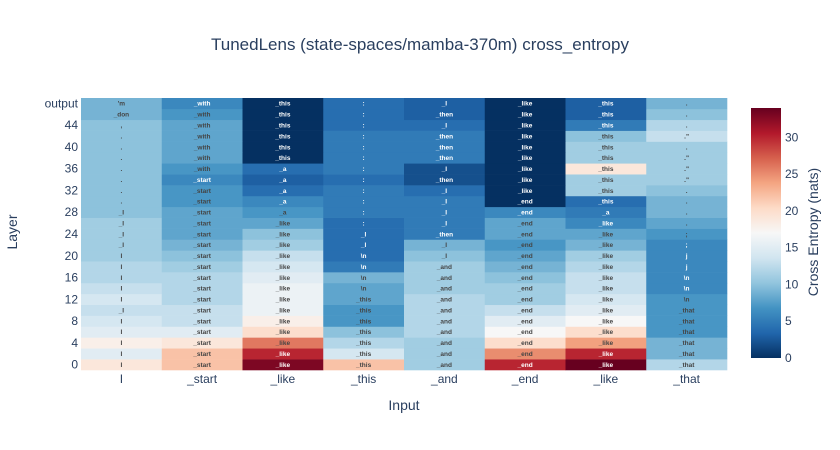 The width and height of the screenshot is (840, 450). I want to click on y-tick-label: 12, so click(72, 299).